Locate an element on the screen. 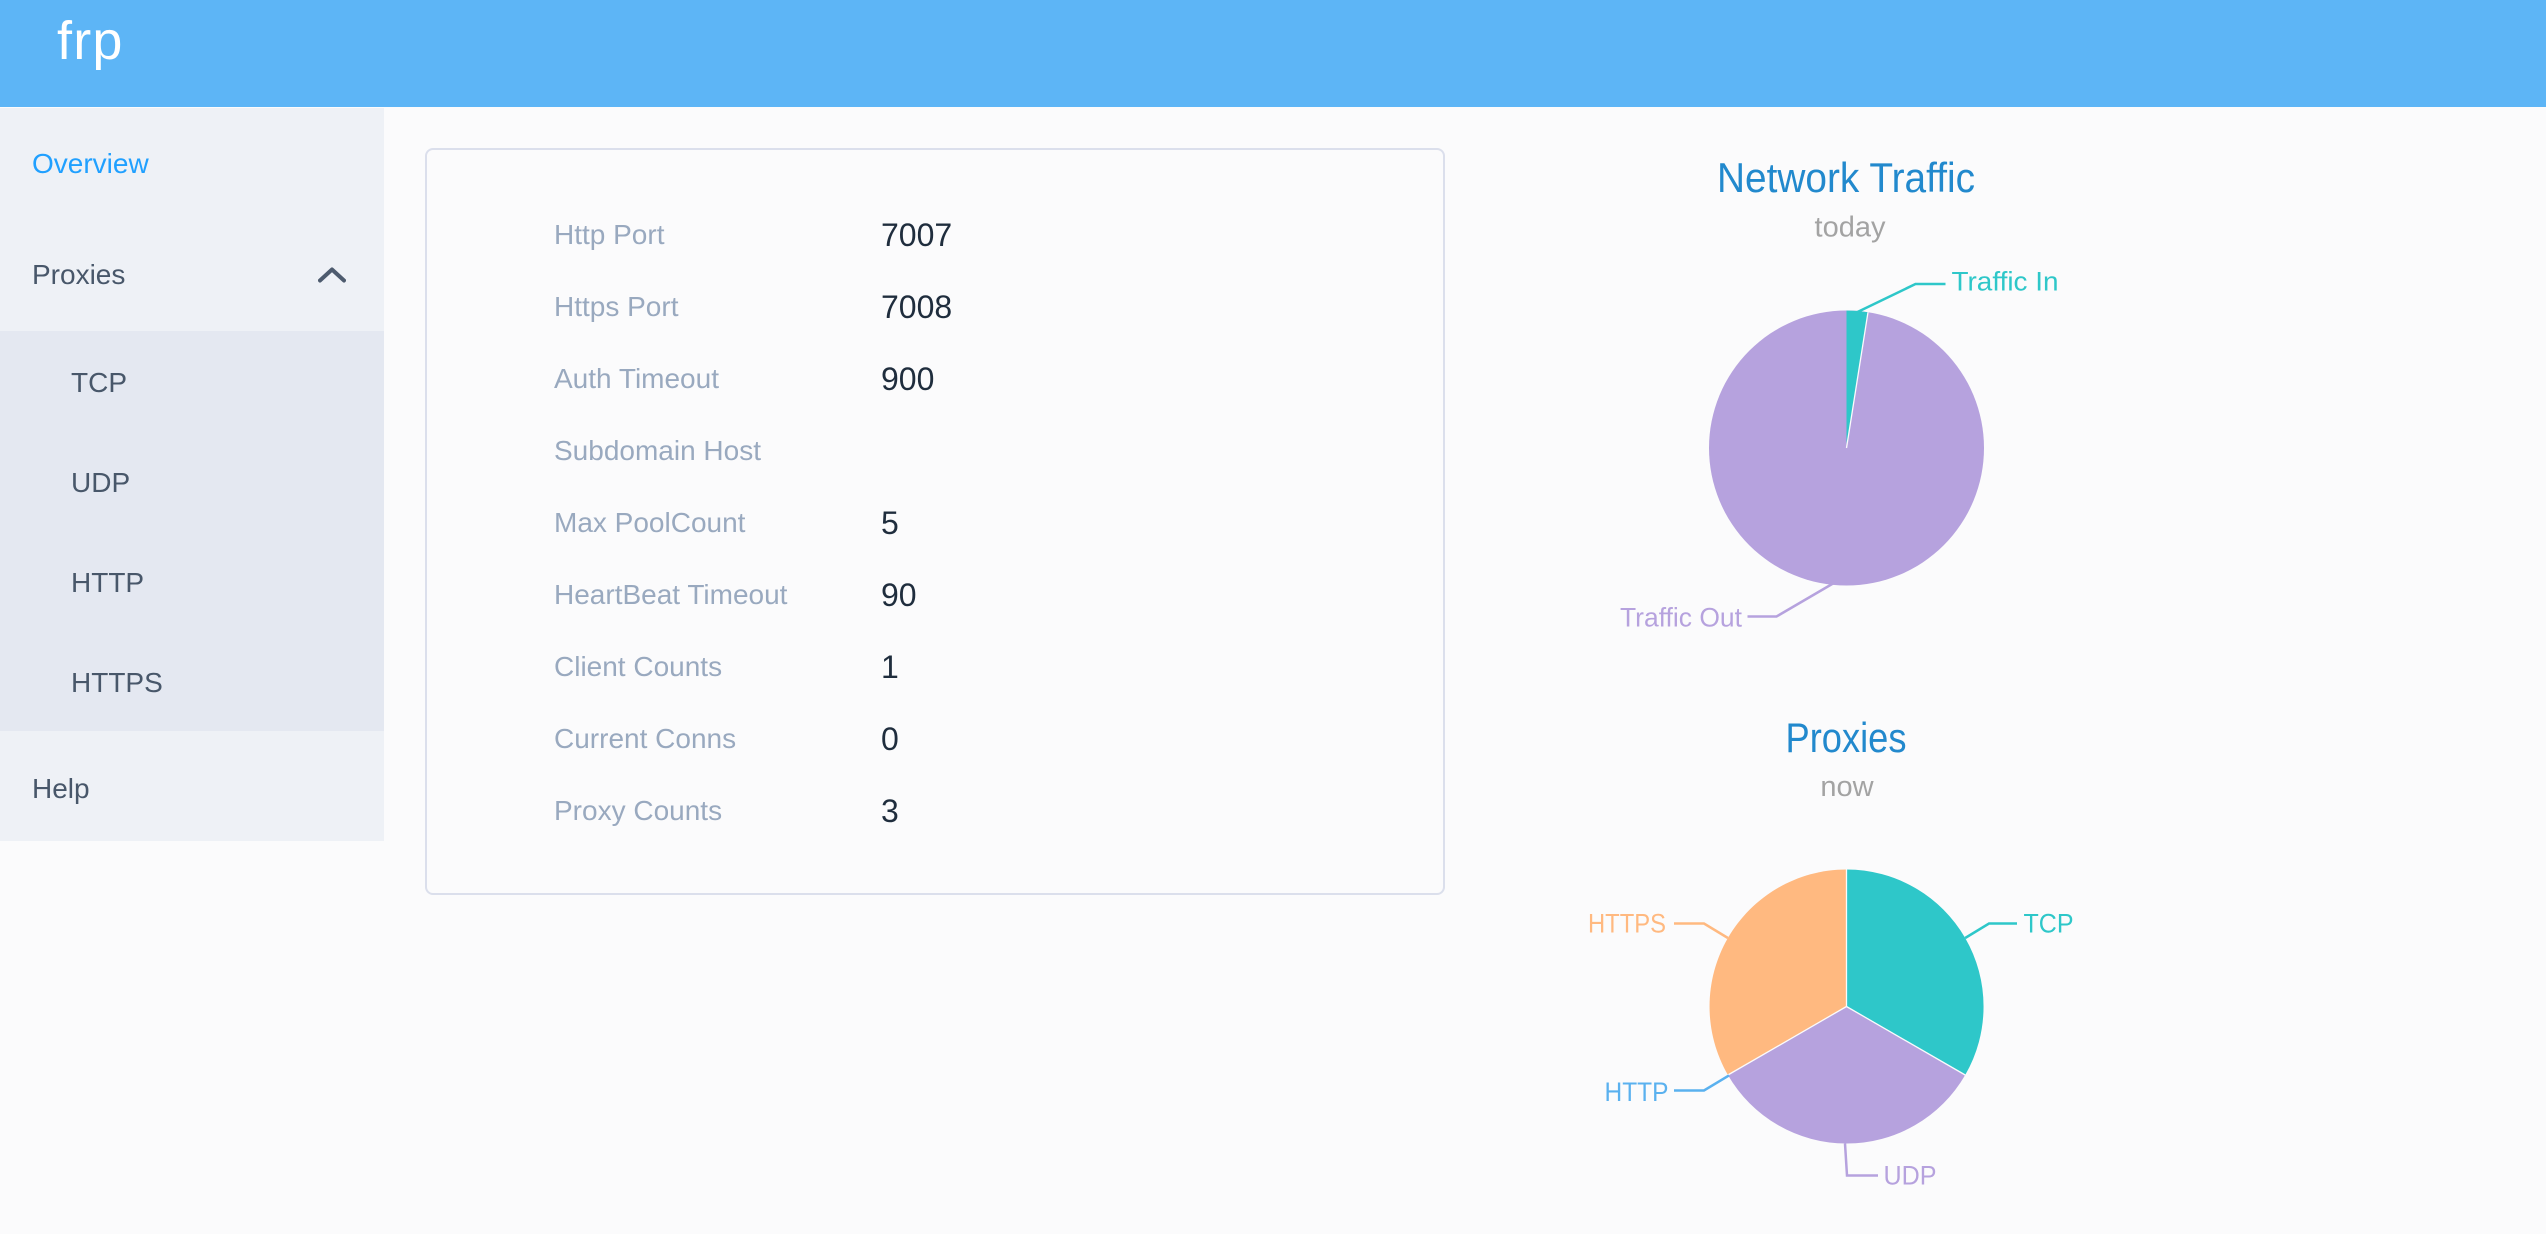 This screenshot has height=1234, width=2546. svg-text: TCP is located at coordinates (2049, 924).